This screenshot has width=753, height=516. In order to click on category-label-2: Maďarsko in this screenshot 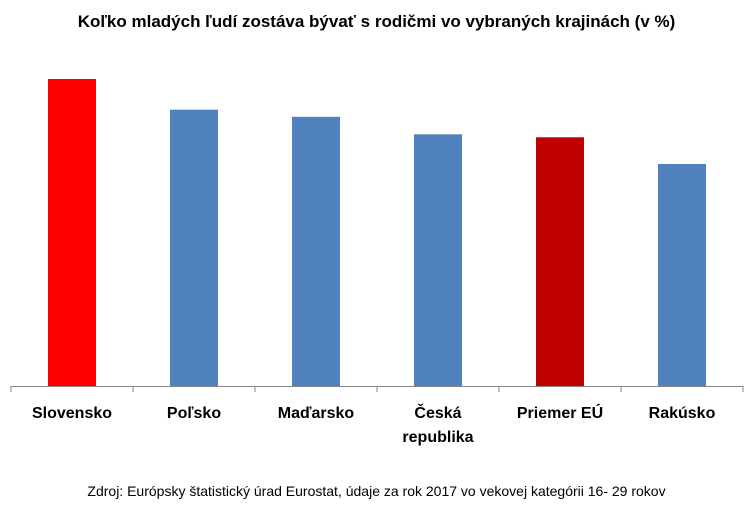, I will do `click(316, 413)`.